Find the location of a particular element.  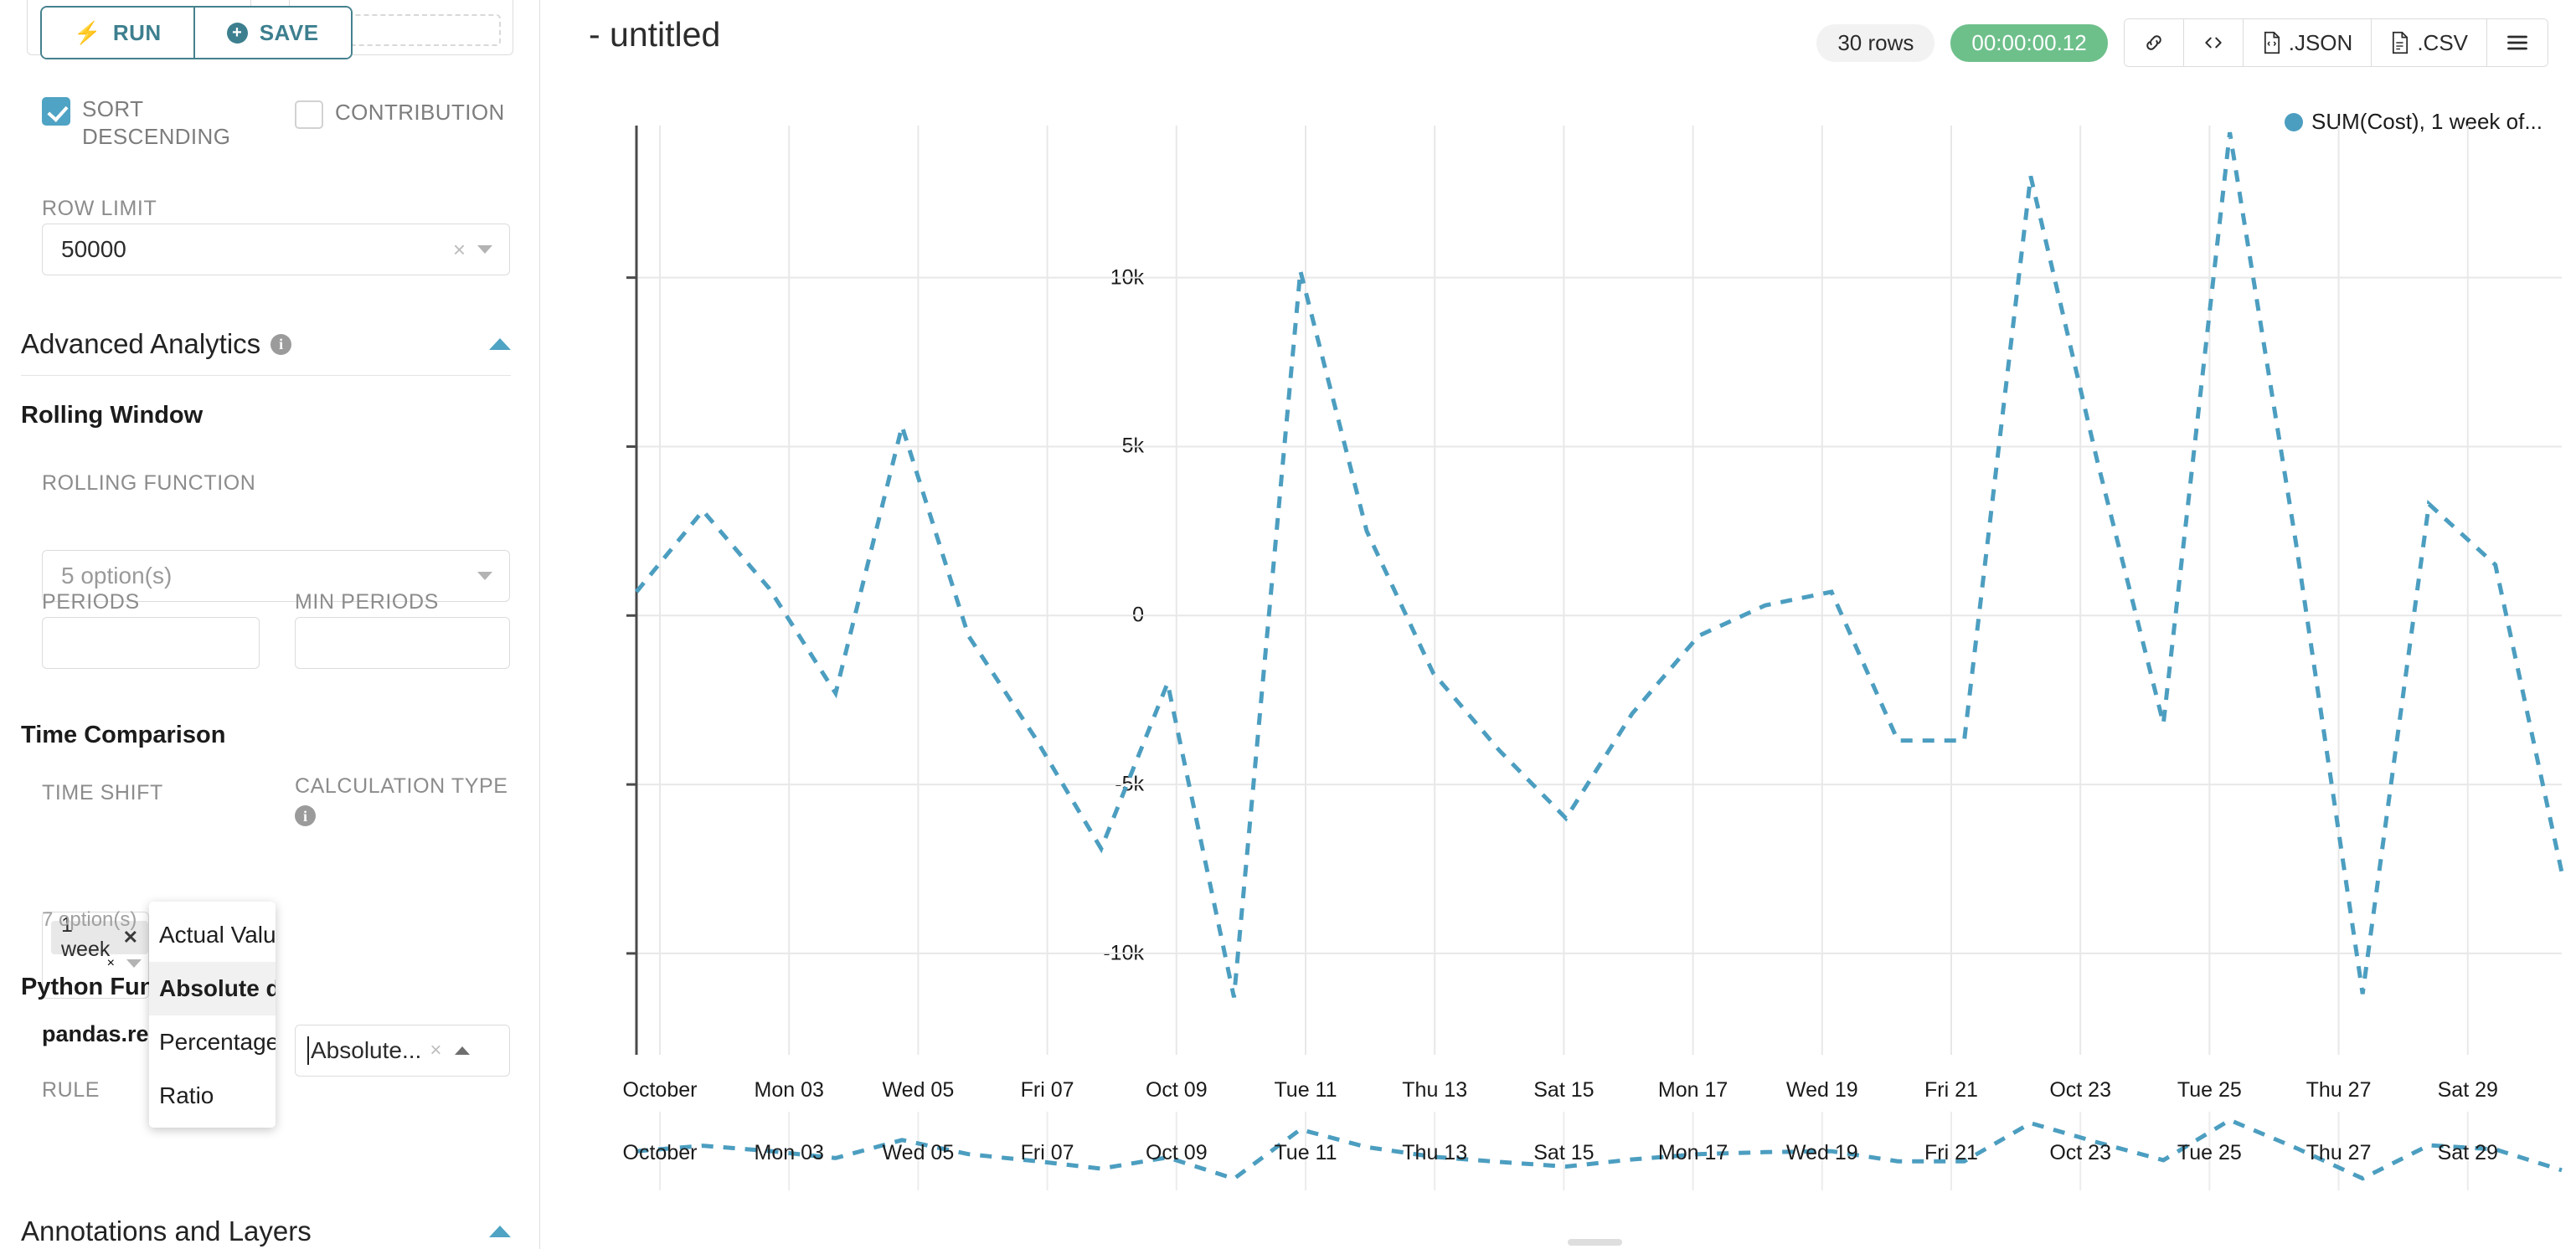

legend-color-swatch is located at coordinates (2294, 121).